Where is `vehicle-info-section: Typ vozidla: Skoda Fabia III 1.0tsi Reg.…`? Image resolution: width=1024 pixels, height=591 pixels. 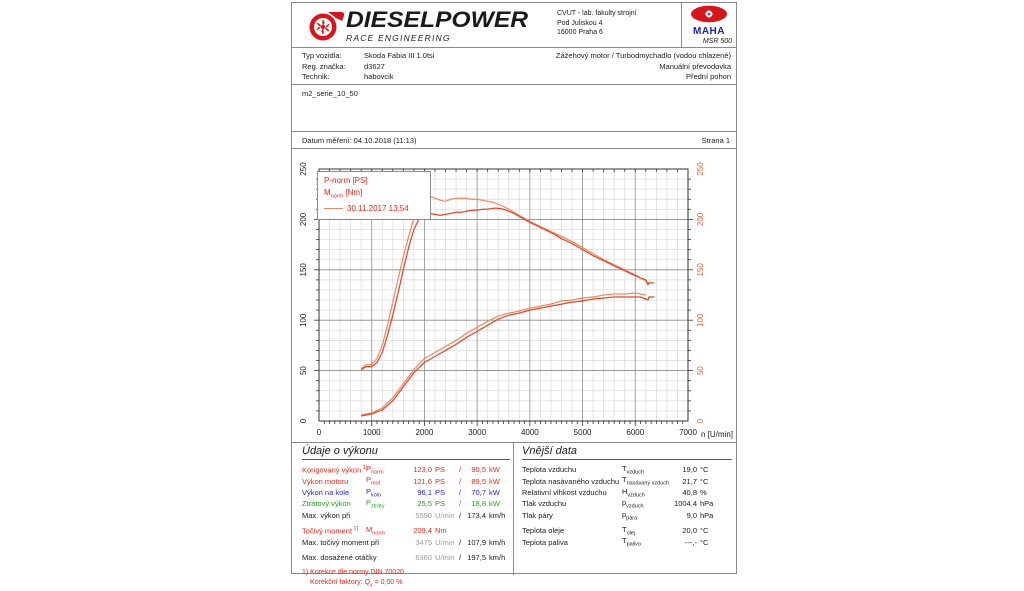
vehicle-info-section: Typ vozidla: Skoda Fabia III 1.0tsi Reg.… is located at coordinates (514, 66).